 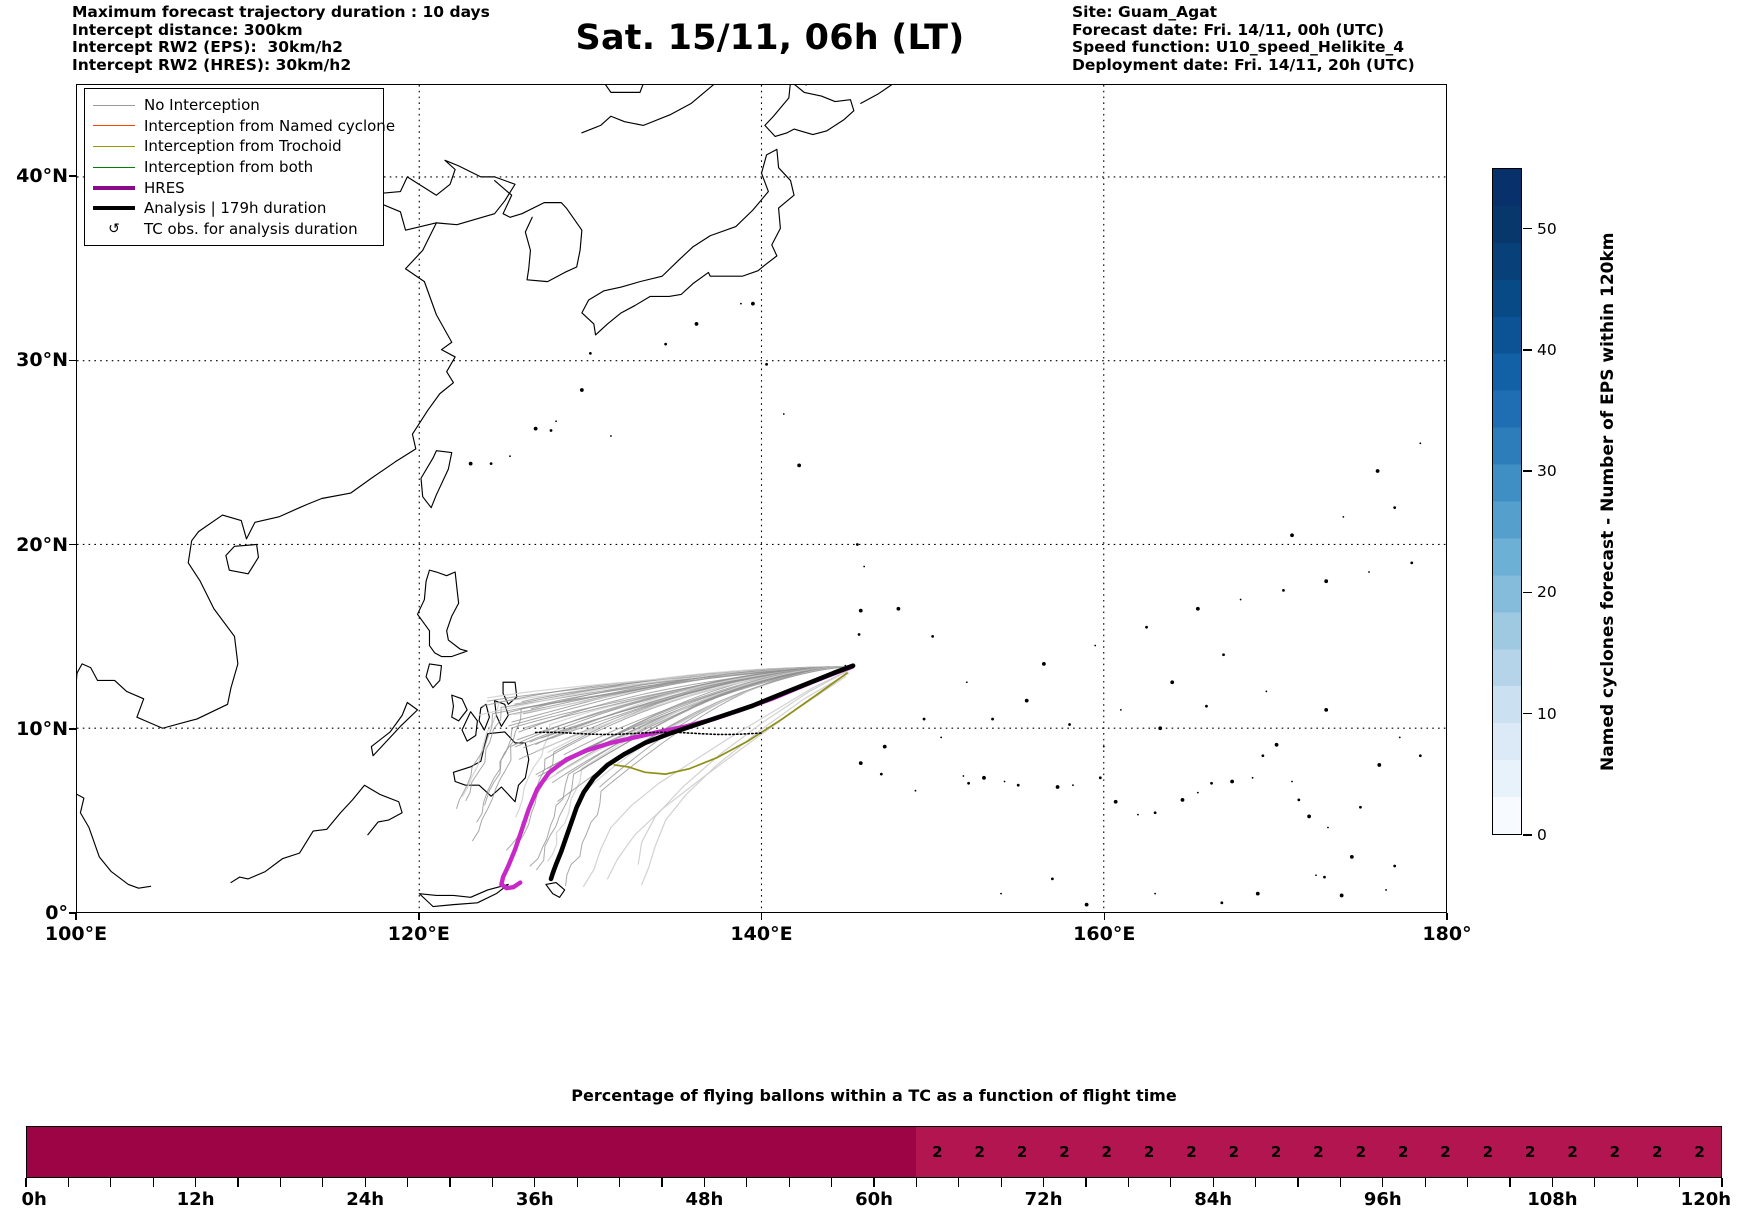 What do you see at coordinates (365, 1199) in the screenshot?
I see `timeline-axis-label-24h: 24h` at bounding box center [365, 1199].